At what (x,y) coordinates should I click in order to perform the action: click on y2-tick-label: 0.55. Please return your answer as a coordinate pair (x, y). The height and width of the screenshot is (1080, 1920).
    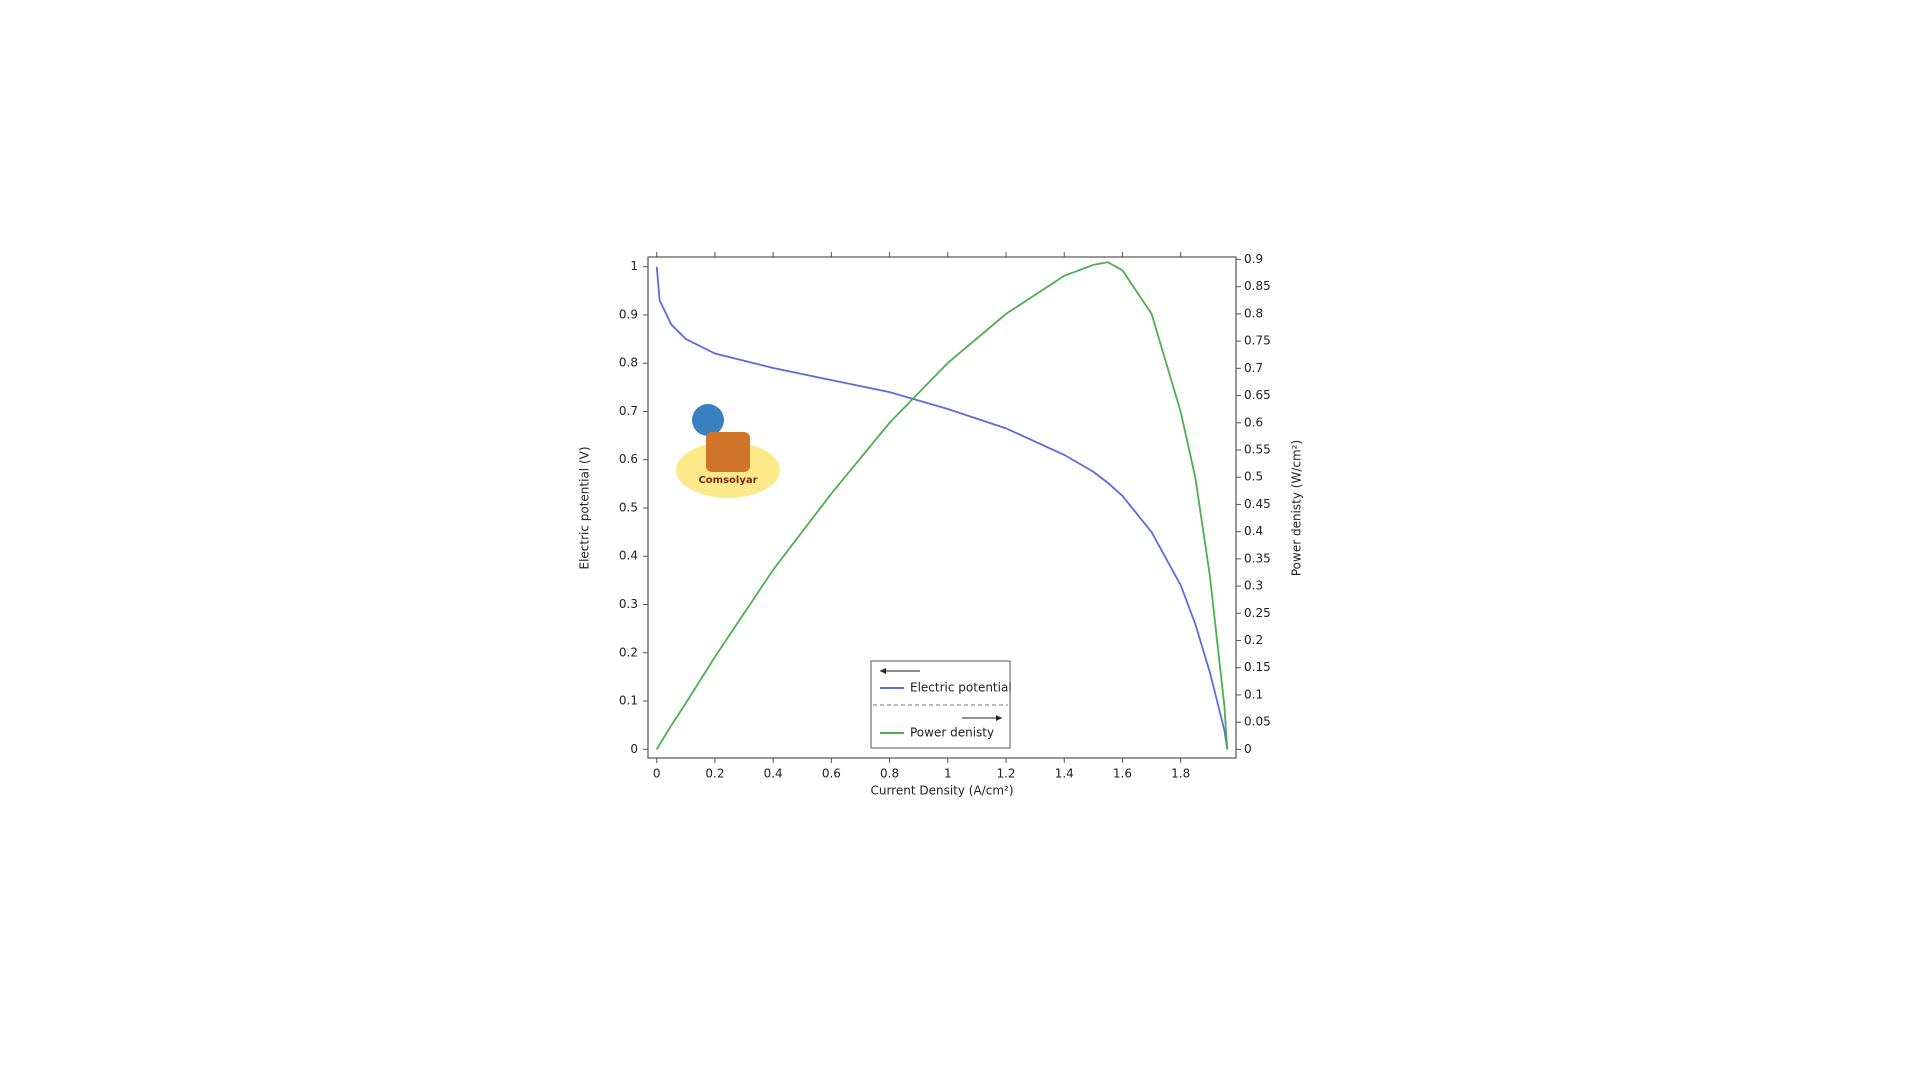
    Looking at the image, I should click on (1257, 449).